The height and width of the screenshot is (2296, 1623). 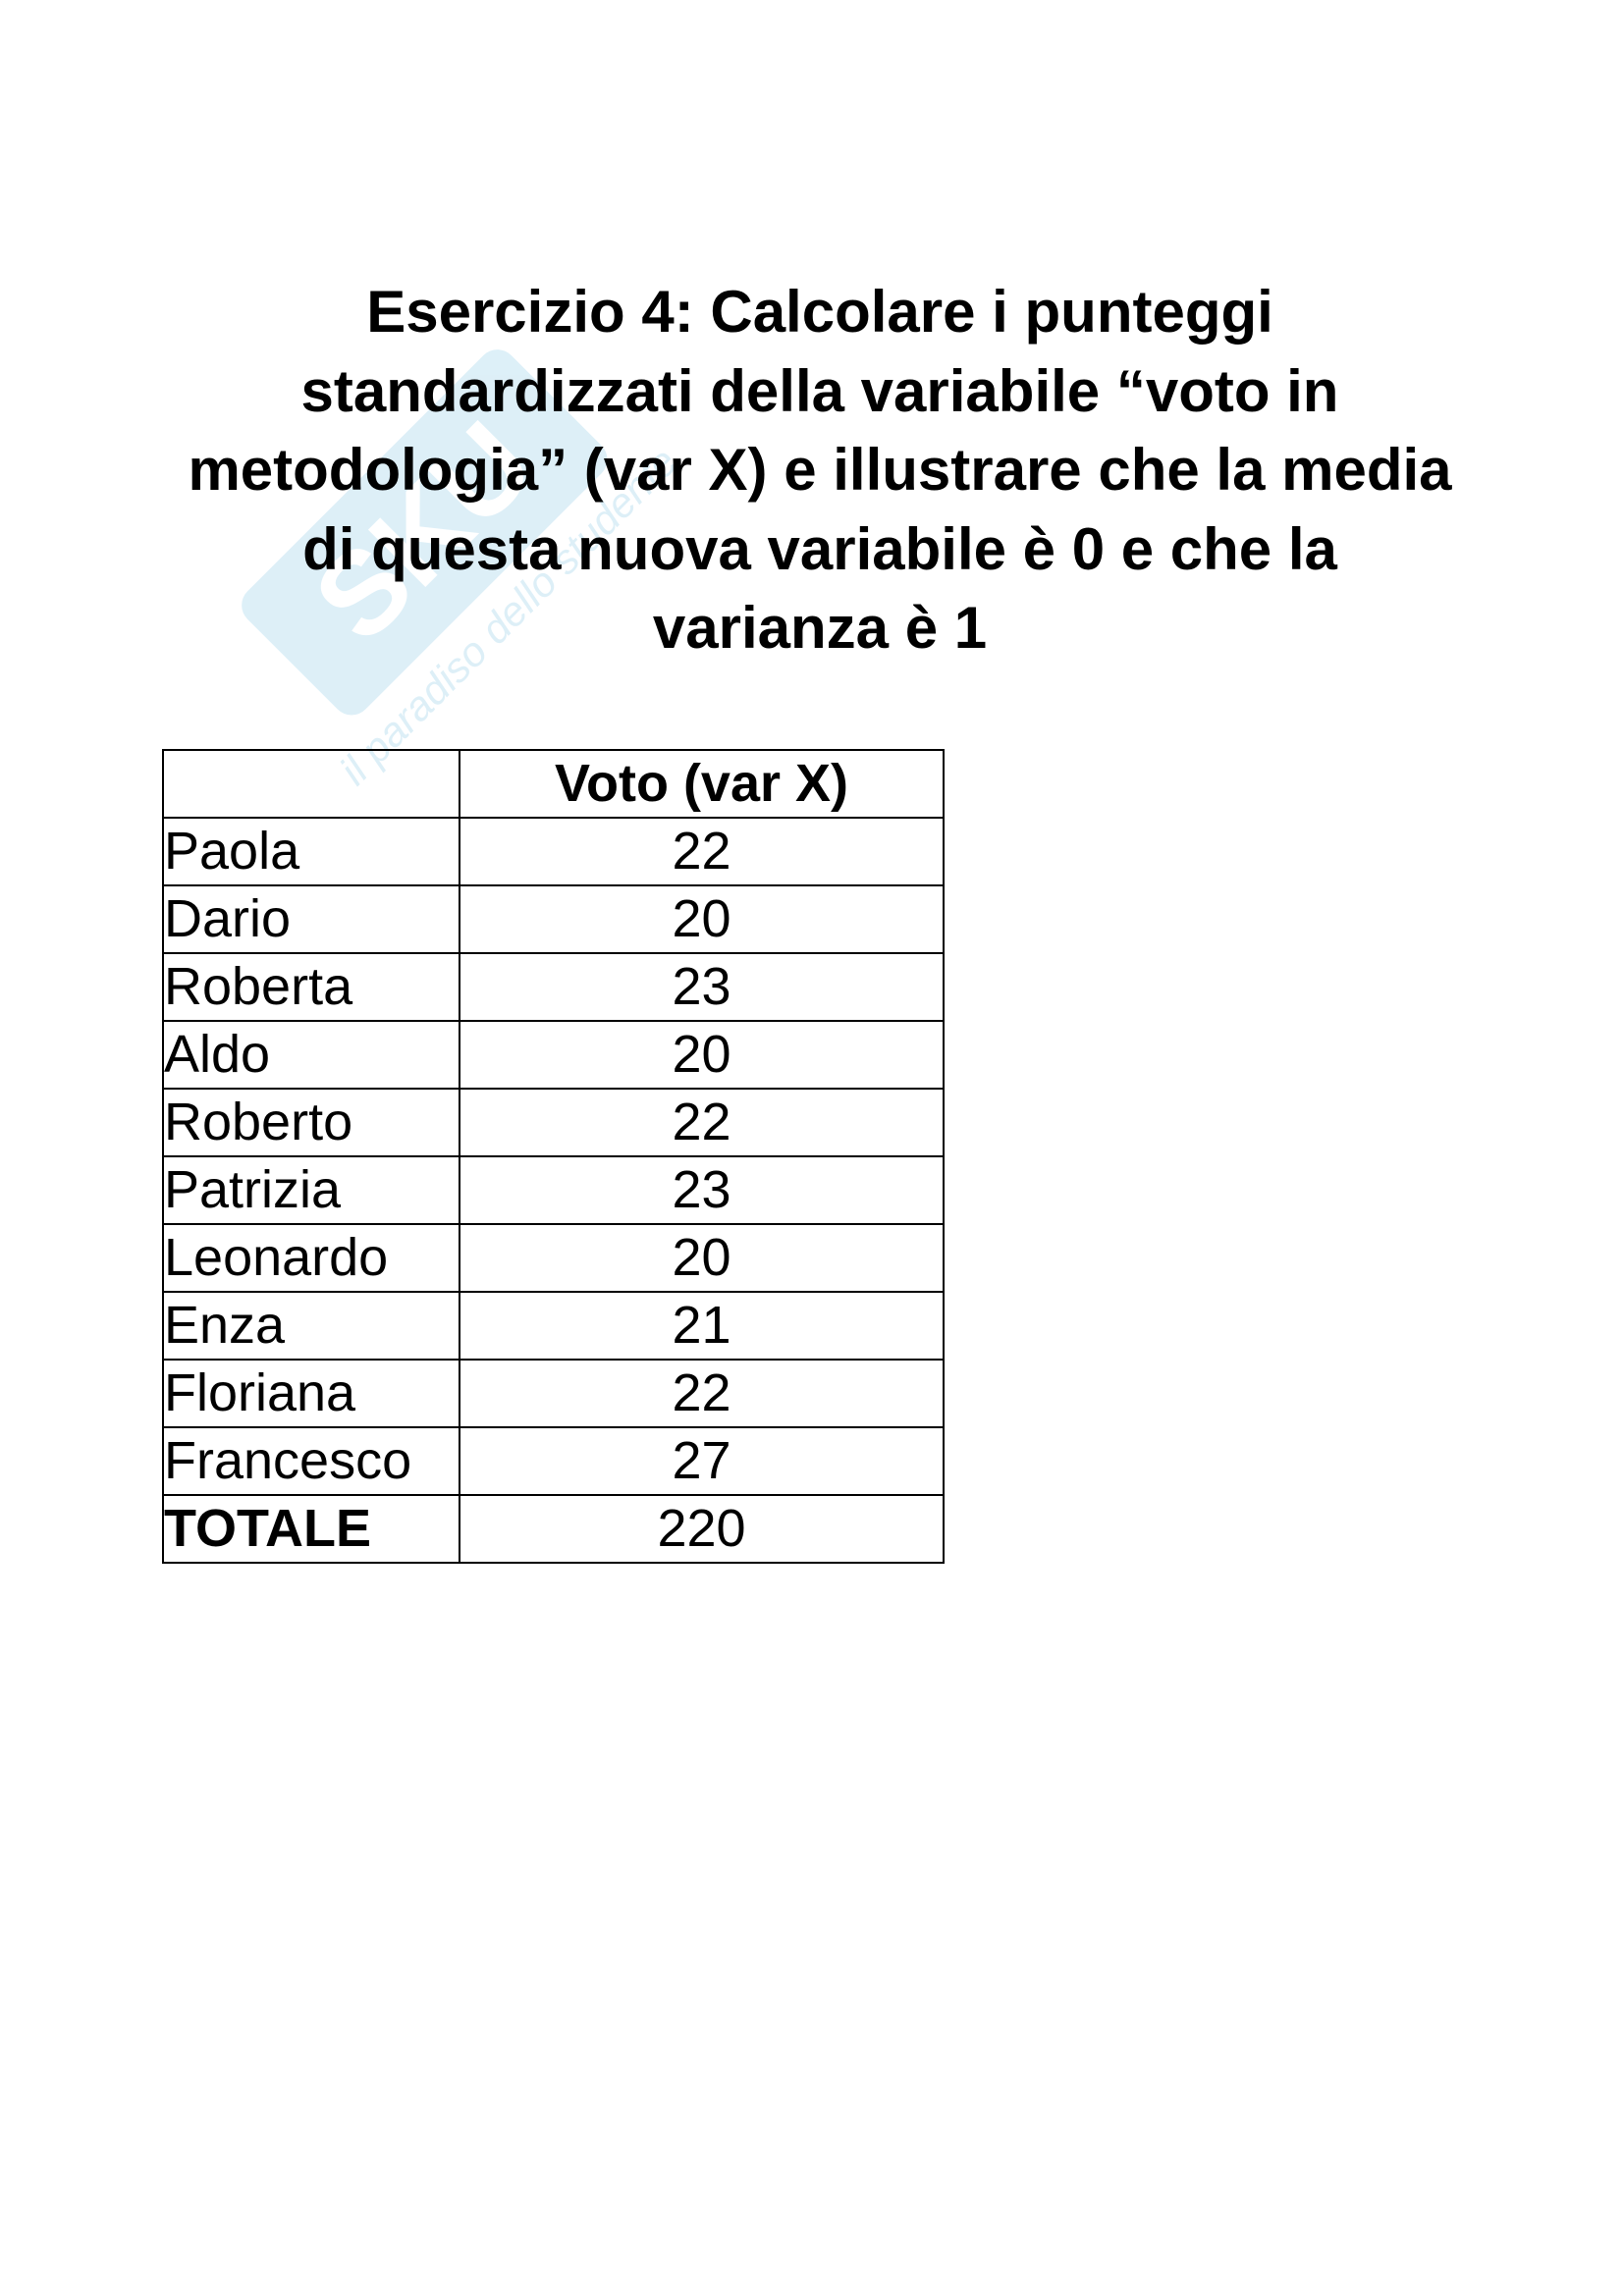 What do you see at coordinates (311, 1326) in the screenshot?
I see `student-name: Enza` at bounding box center [311, 1326].